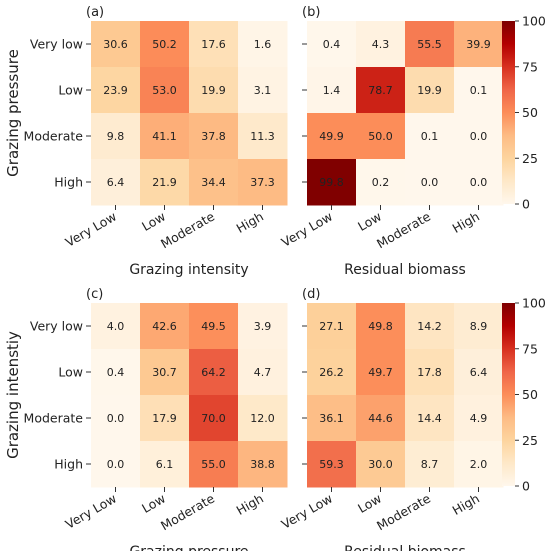 Image resolution: width=550 pixels, height=551 pixels. Describe the element at coordinates (164, 326) in the screenshot. I see `cell-value-label: 42.6` at that location.